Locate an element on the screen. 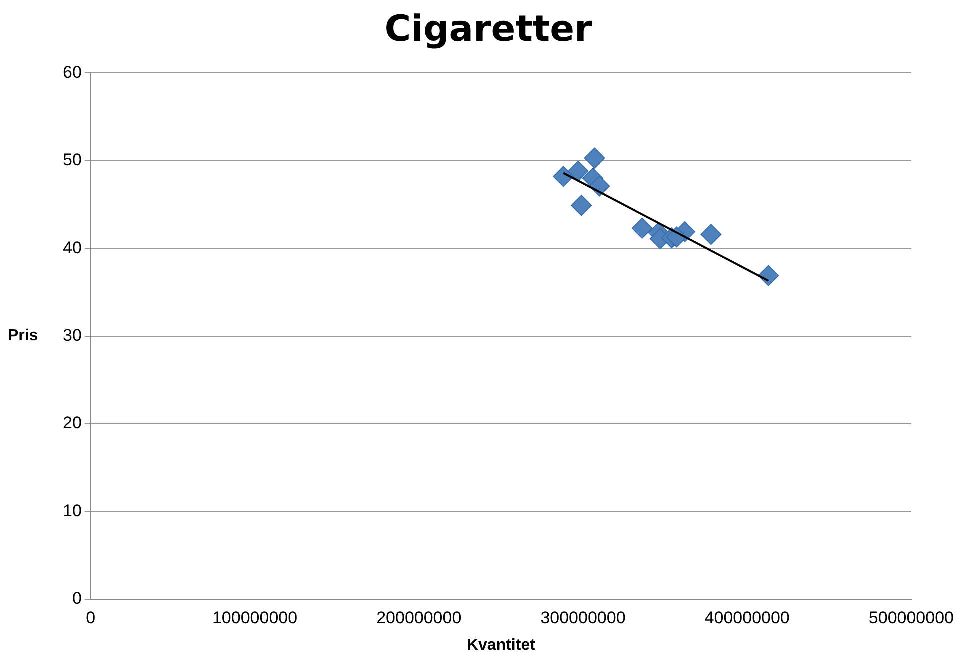 Image resolution: width=957 pixels, height=664 pixels. x-tick-label: 100000000 is located at coordinates (255, 618).